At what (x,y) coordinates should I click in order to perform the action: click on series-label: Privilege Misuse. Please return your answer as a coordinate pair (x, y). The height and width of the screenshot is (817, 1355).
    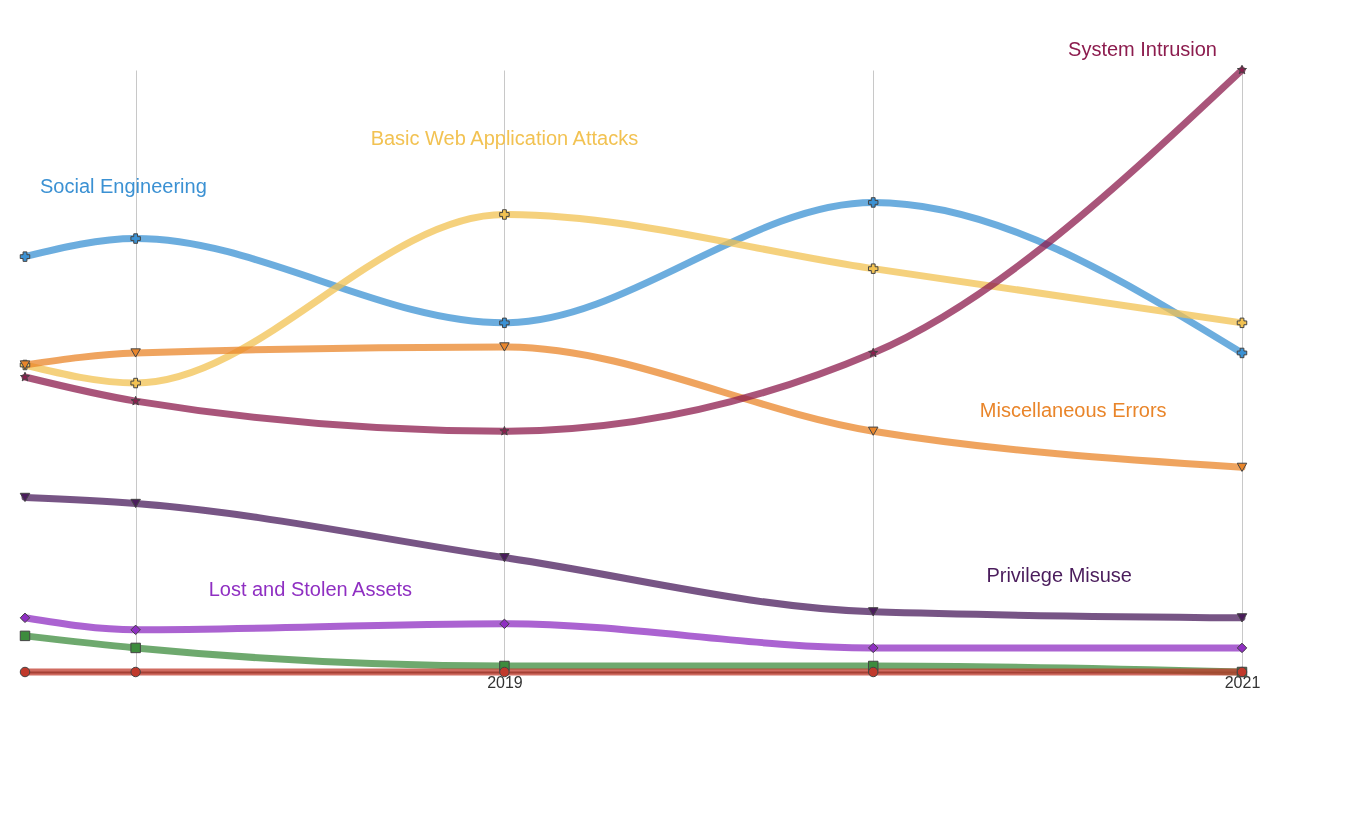
    Looking at the image, I should click on (1059, 574).